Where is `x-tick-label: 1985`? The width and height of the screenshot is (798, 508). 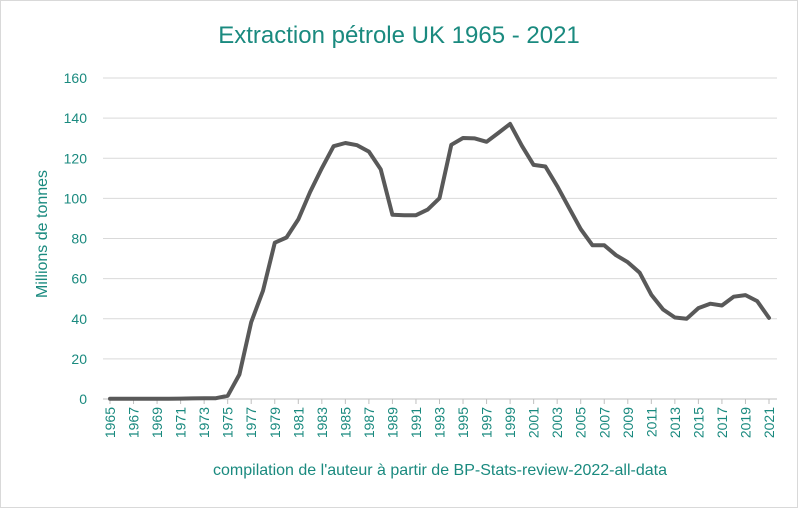 x-tick-label: 1985 is located at coordinates (345, 422).